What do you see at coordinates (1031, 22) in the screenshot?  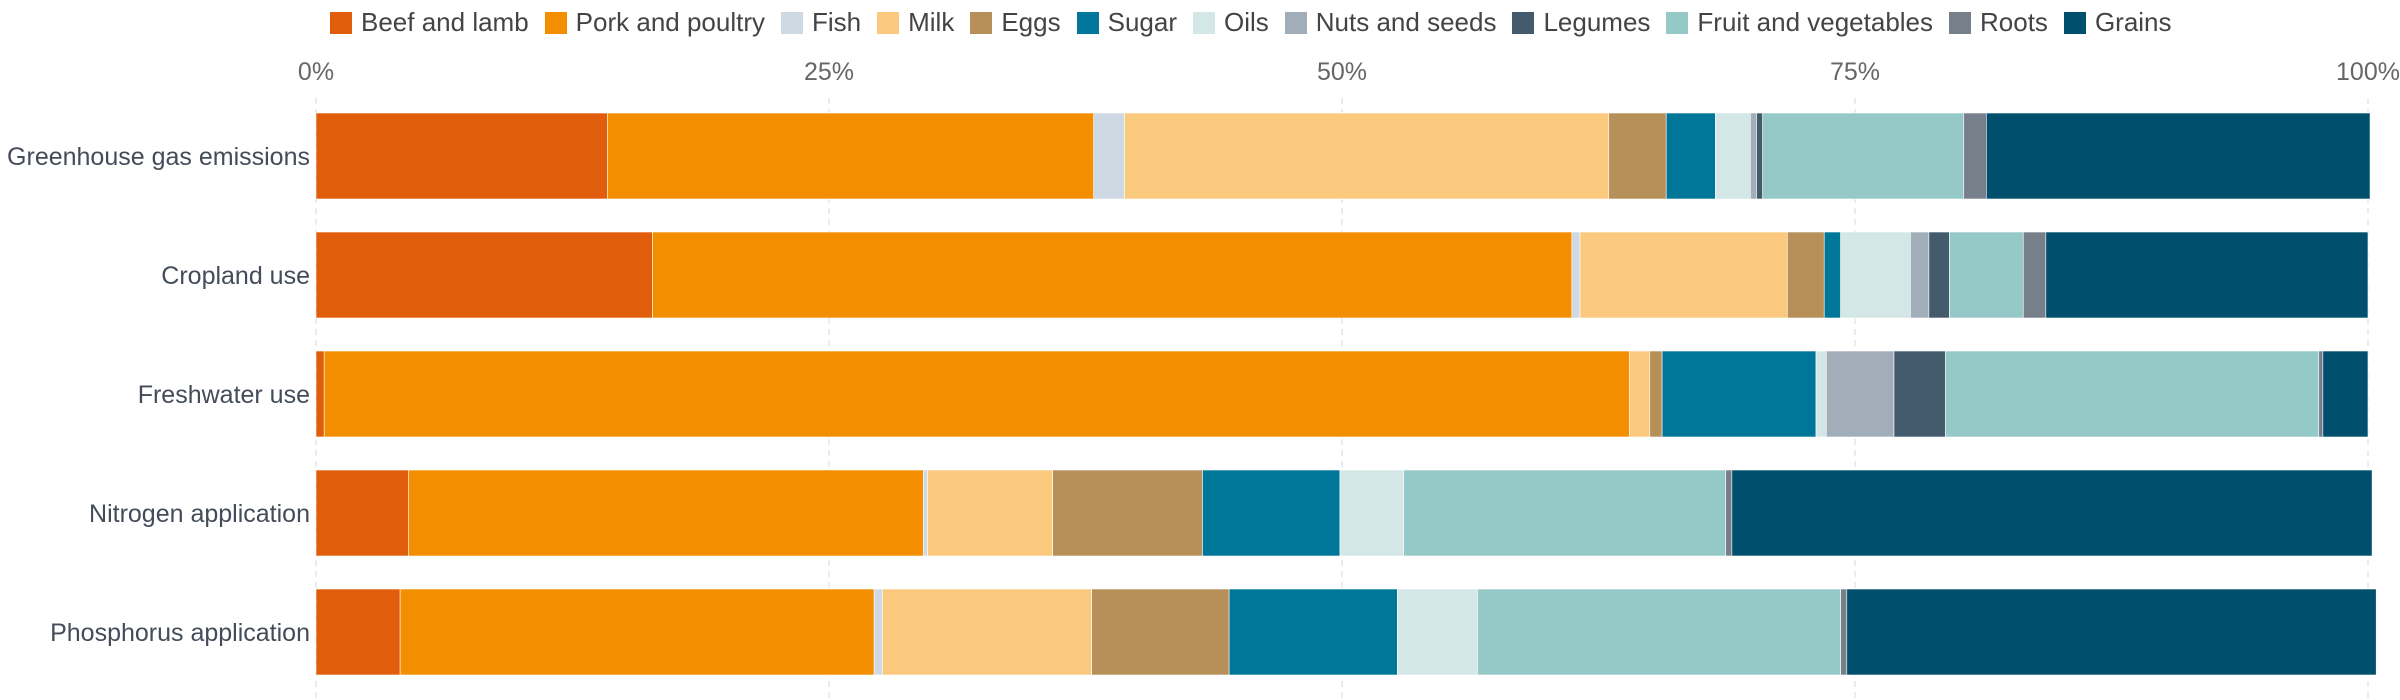 I see `legend-label: Eggs` at bounding box center [1031, 22].